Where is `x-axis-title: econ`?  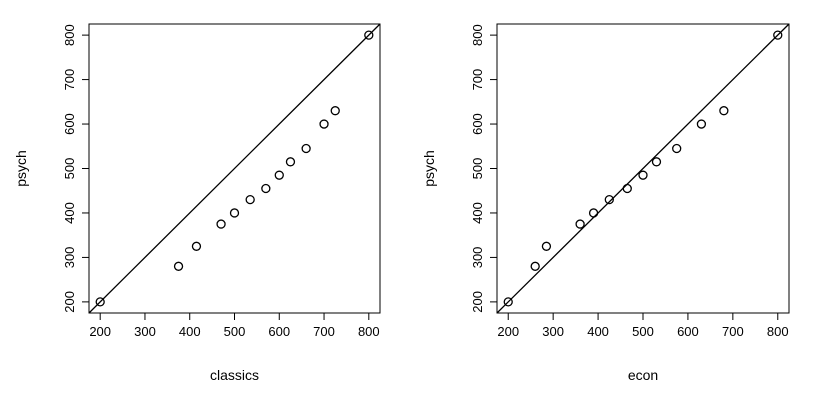 x-axis-title: econ is located at coordinates (643, 375).